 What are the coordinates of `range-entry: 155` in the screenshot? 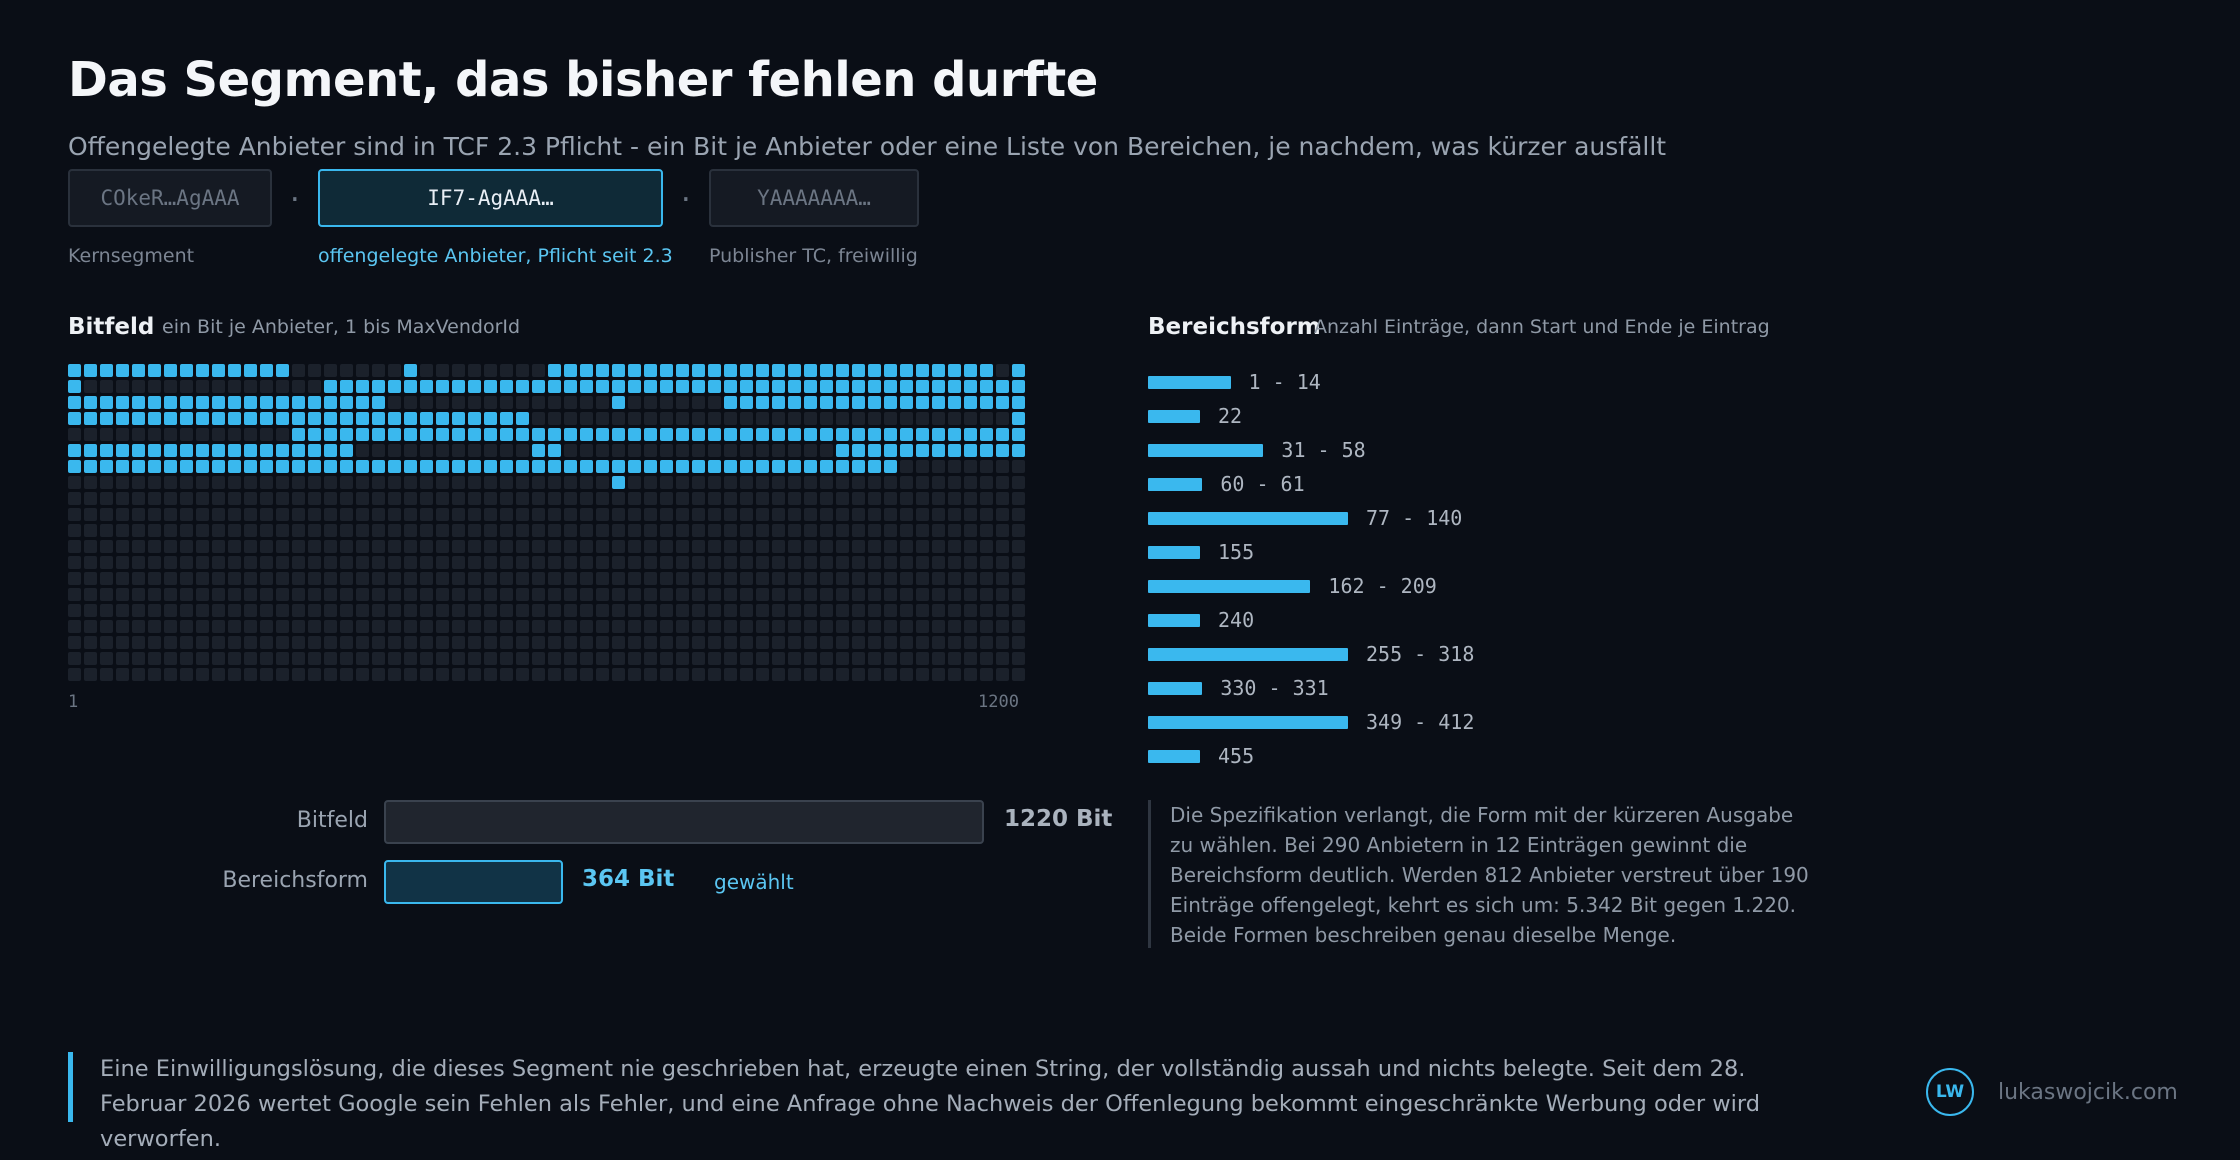 It's located at (1201, 552).